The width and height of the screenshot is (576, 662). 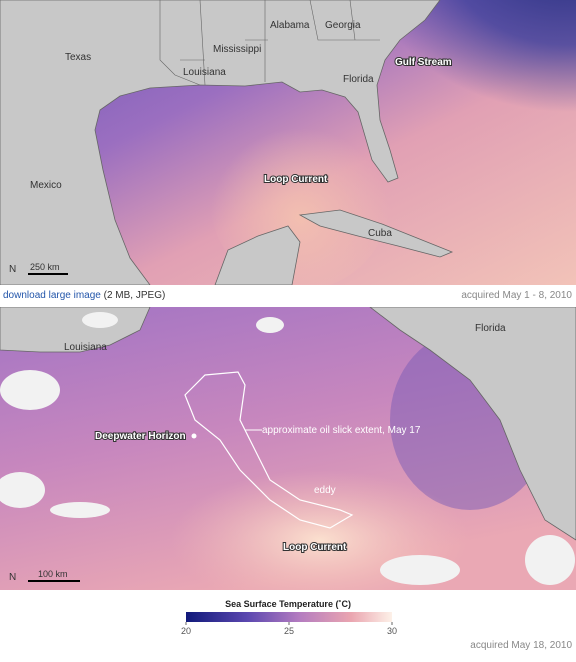 I want to click on label: Mexico, so click(x=46, y=185).